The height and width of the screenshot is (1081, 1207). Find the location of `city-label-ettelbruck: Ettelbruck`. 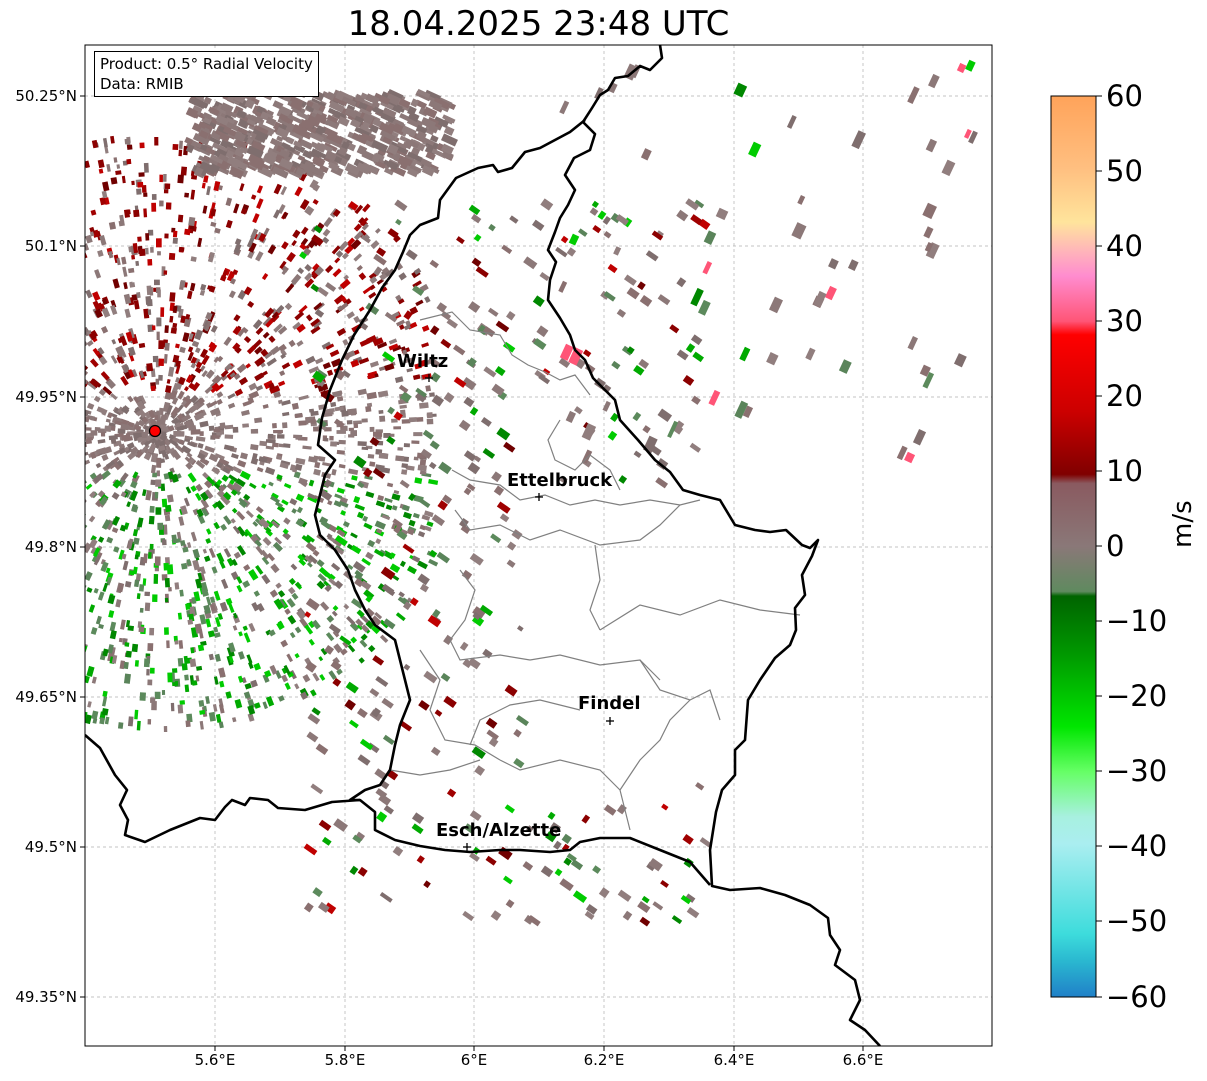

city-label-ettelbruck: Ettelbruck is located at coordinates (560, 480).